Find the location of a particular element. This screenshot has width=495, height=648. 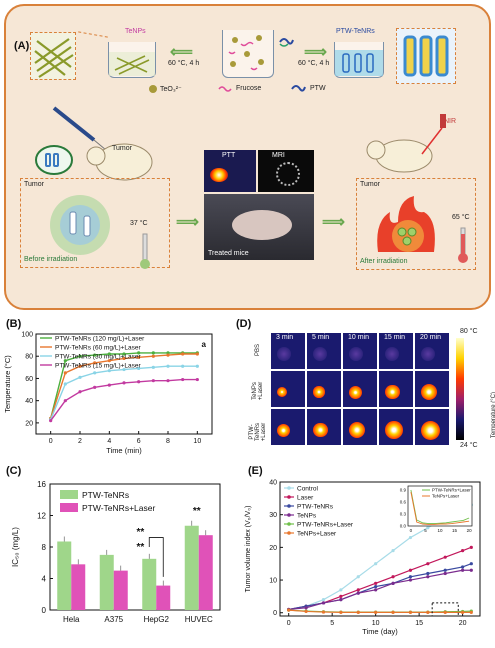

ptt-image is located at coordinates (230, 171).